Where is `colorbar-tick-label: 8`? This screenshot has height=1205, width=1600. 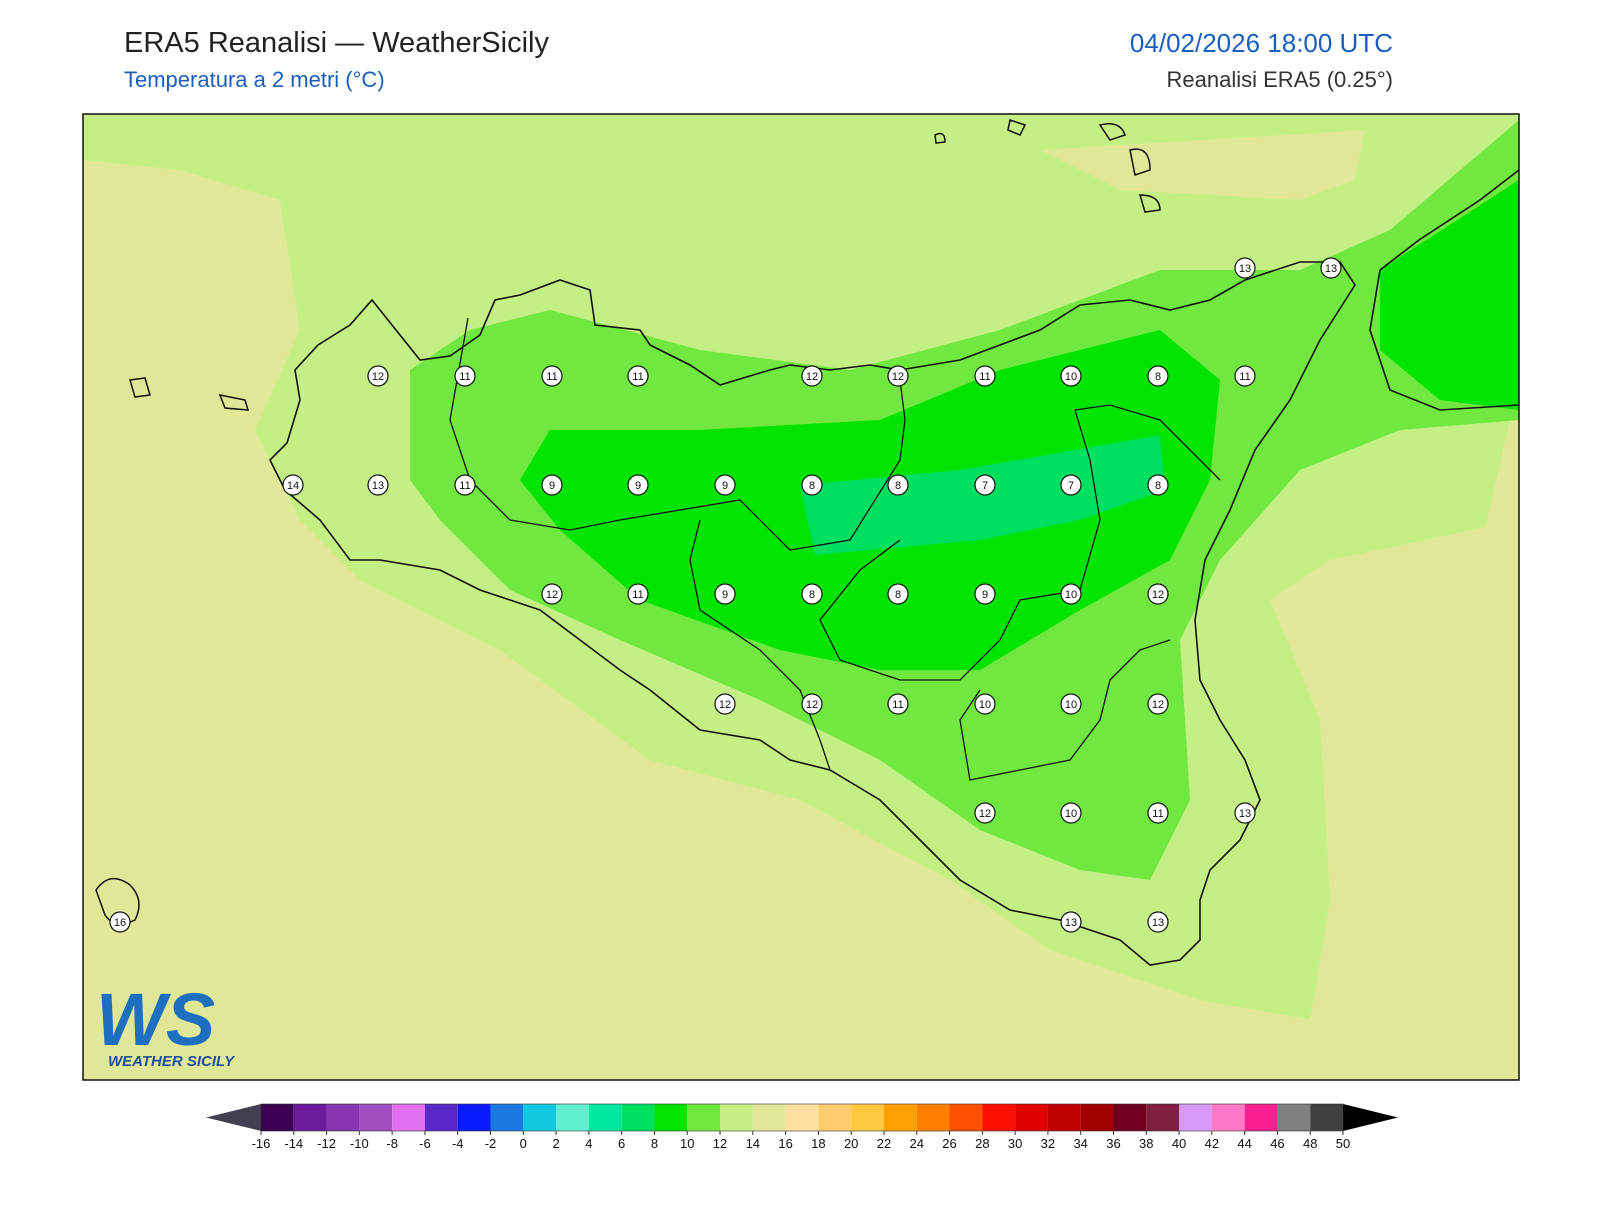 colorbar-tick-label: 8 is located at coordinates (654, 1143).